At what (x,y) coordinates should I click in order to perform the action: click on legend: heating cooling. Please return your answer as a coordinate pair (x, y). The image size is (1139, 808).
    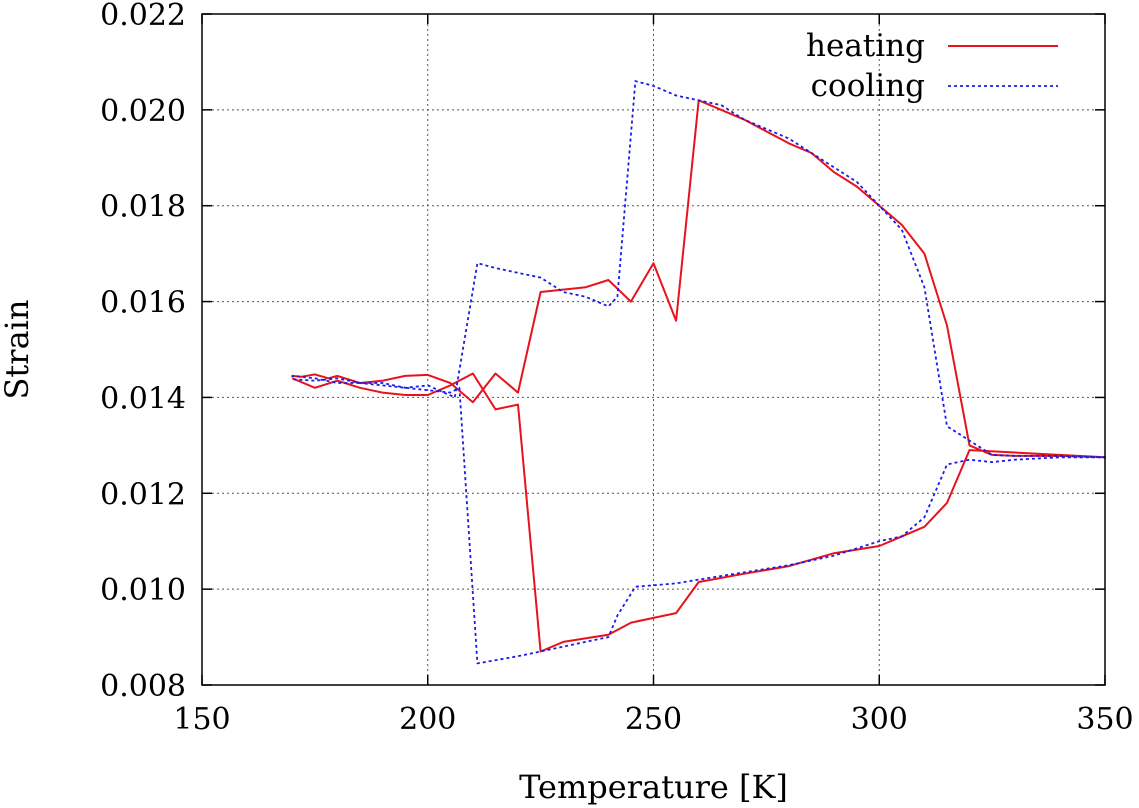
    Looking at the image, I should click on (932, 66).